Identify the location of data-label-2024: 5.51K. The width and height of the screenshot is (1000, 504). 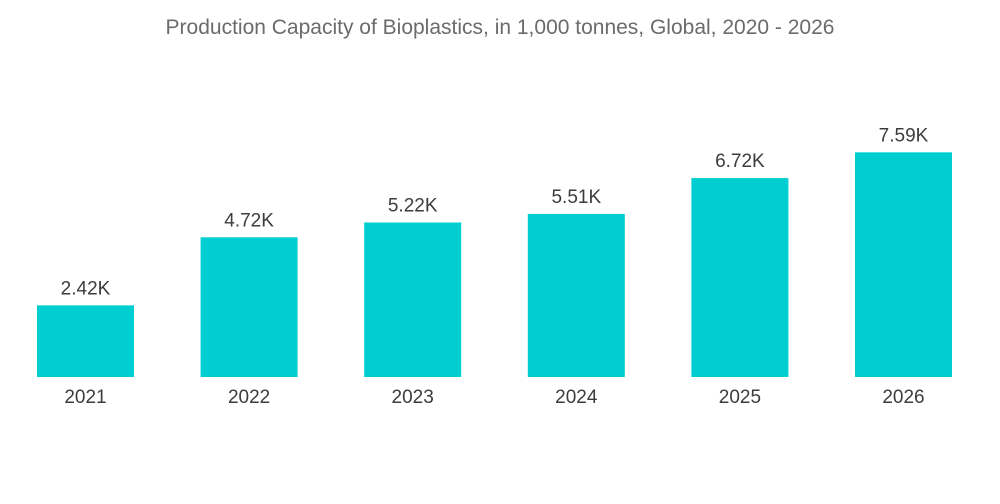
(576, 197).